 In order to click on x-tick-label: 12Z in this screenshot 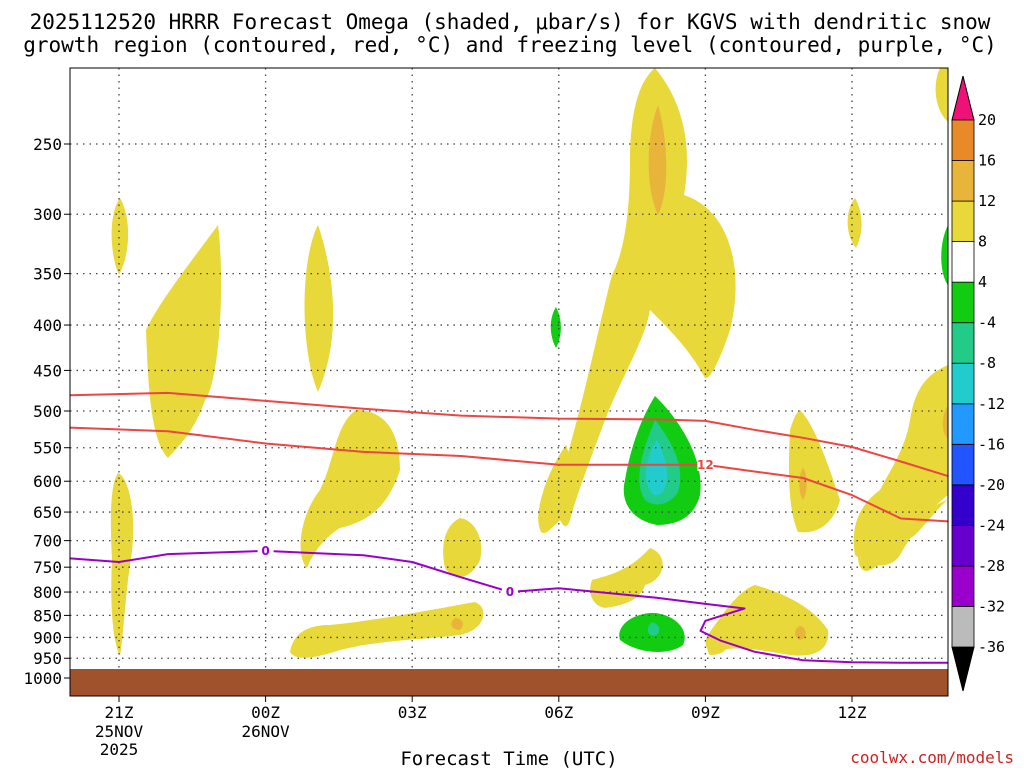, I will do `click(852, 712)`.